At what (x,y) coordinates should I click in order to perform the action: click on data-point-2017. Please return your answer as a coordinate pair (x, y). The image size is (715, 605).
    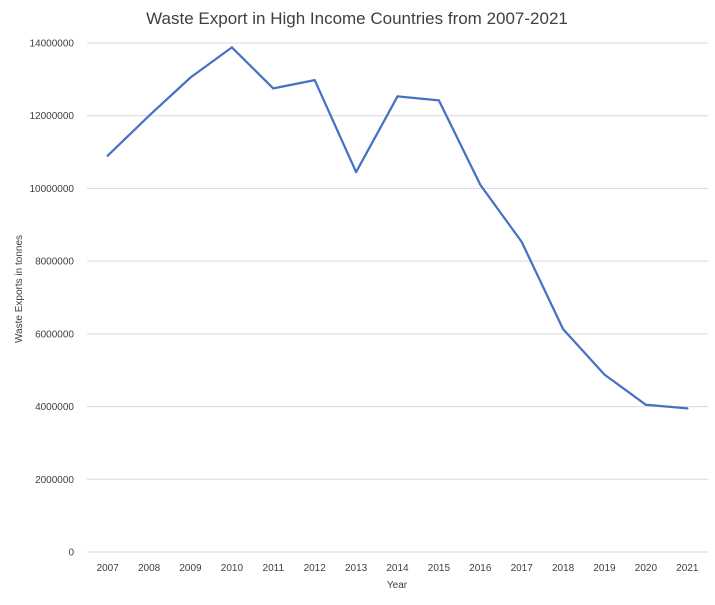
    Looking at the image, I should click on (521, 241).